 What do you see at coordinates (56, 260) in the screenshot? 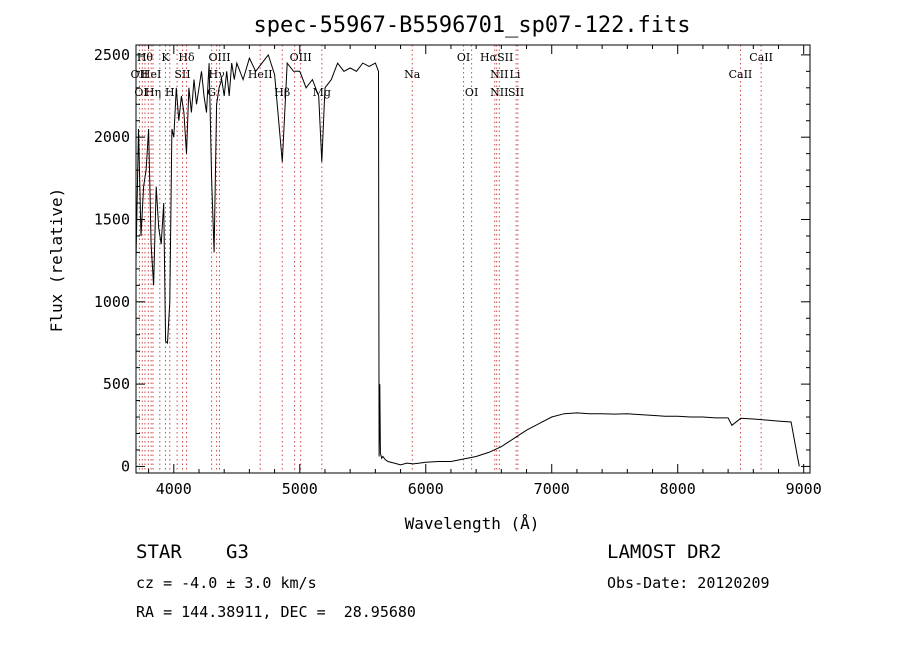
I see `y-axis-label: Flux (relative)` at bounding box center [56, 260].